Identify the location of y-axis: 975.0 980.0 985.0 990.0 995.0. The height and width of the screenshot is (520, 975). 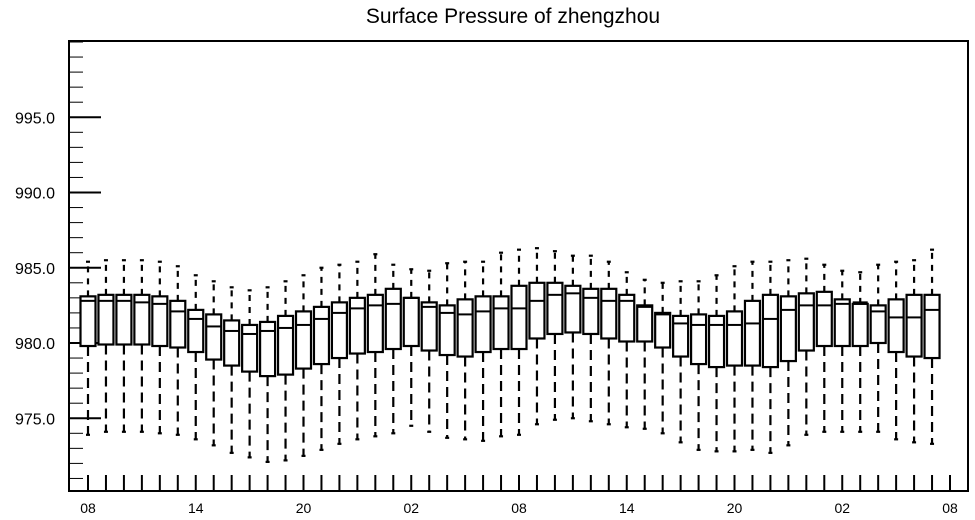
(58, 260).